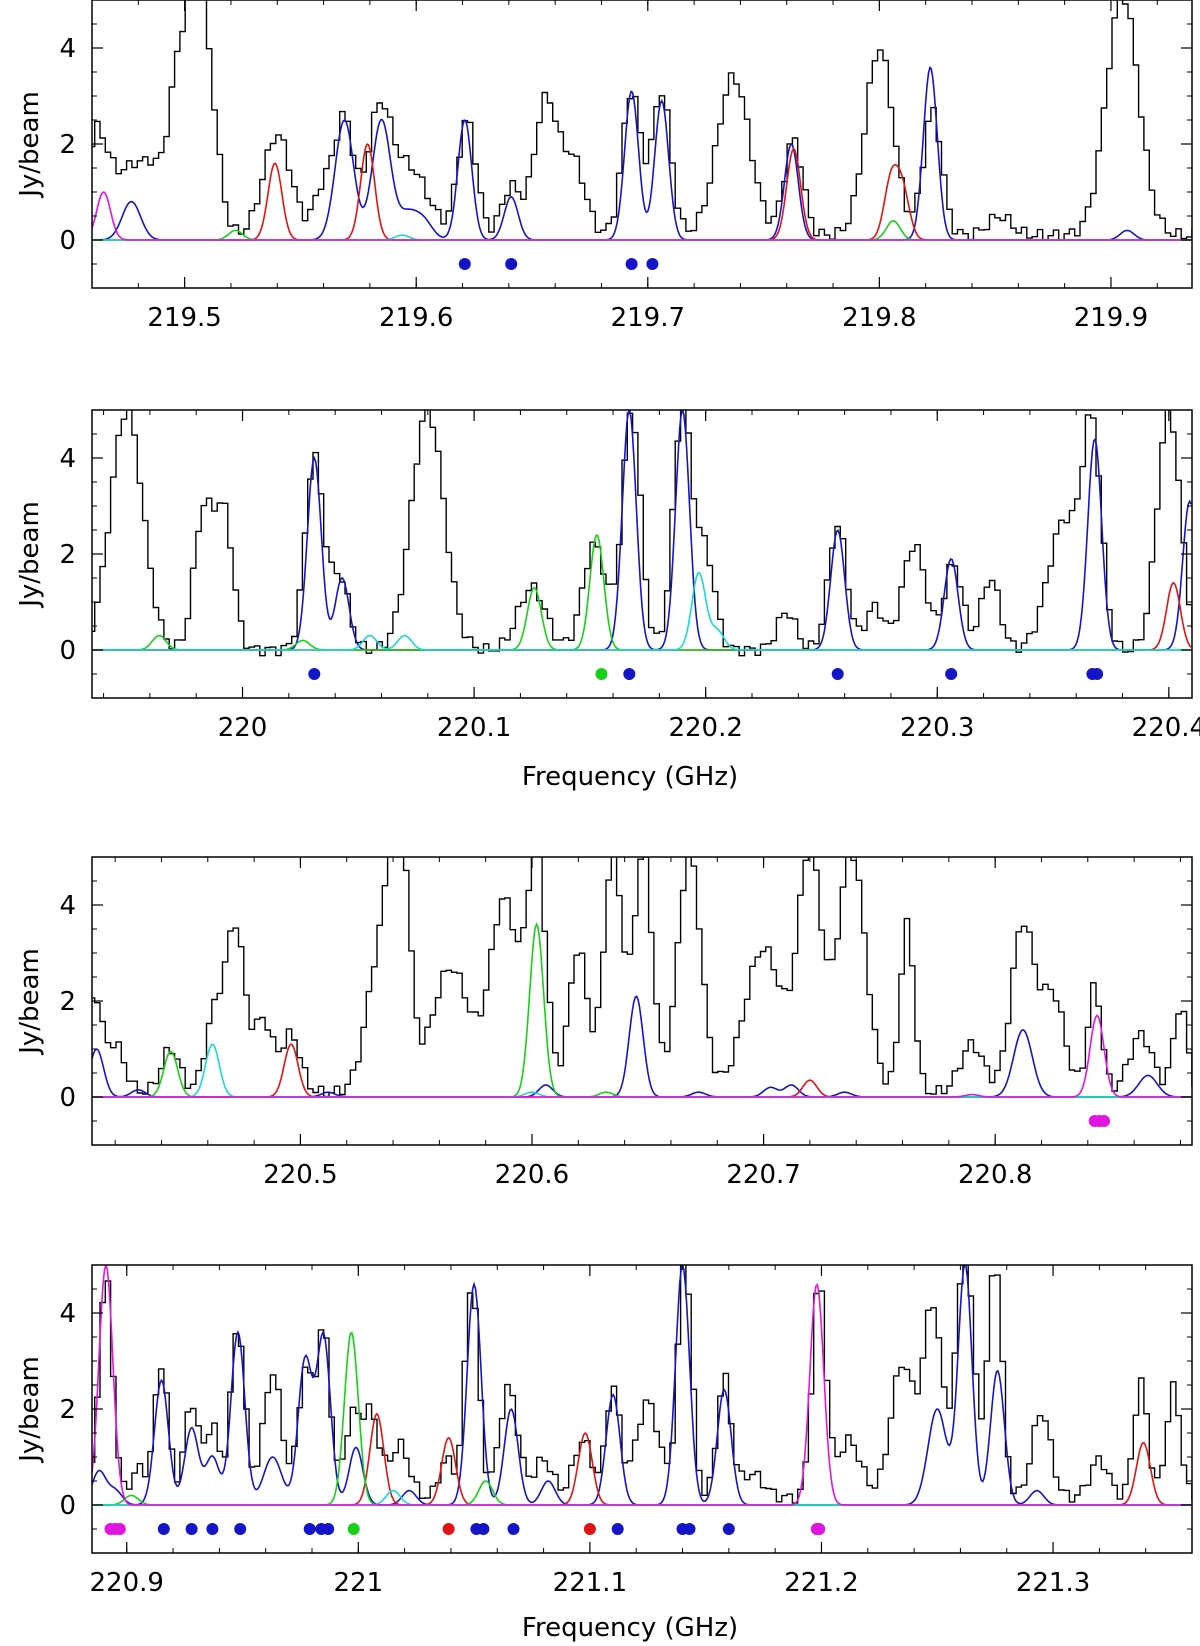 The width and height of the screenshot is (1200, 1646). What do you see at coordinates (648, 318) in the screenshot?
I see `x-tick-label: 219.7` at bounding box center [648, 318].